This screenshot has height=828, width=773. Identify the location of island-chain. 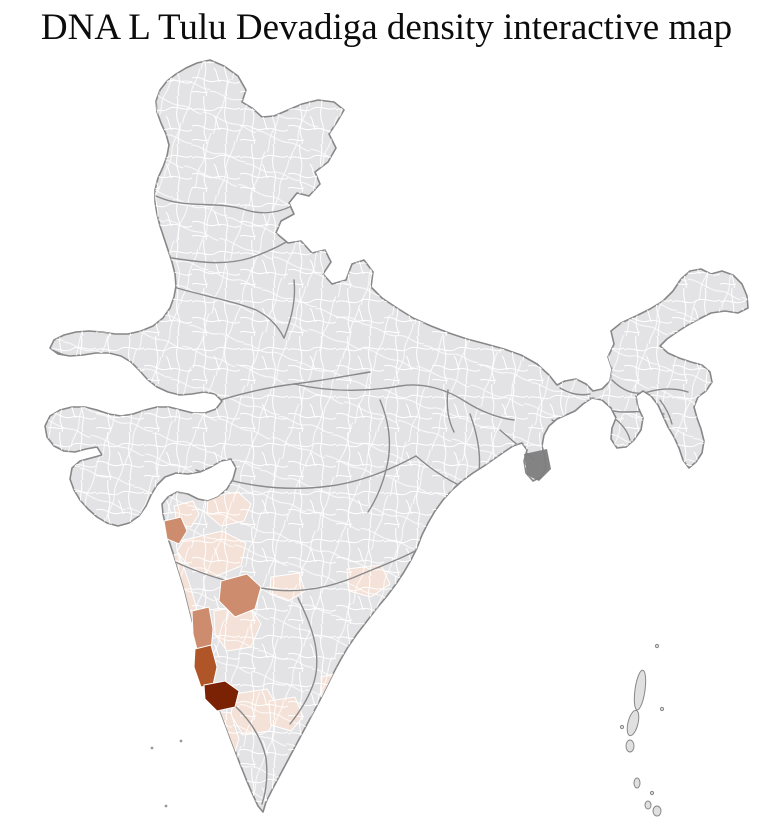
(642, 730).